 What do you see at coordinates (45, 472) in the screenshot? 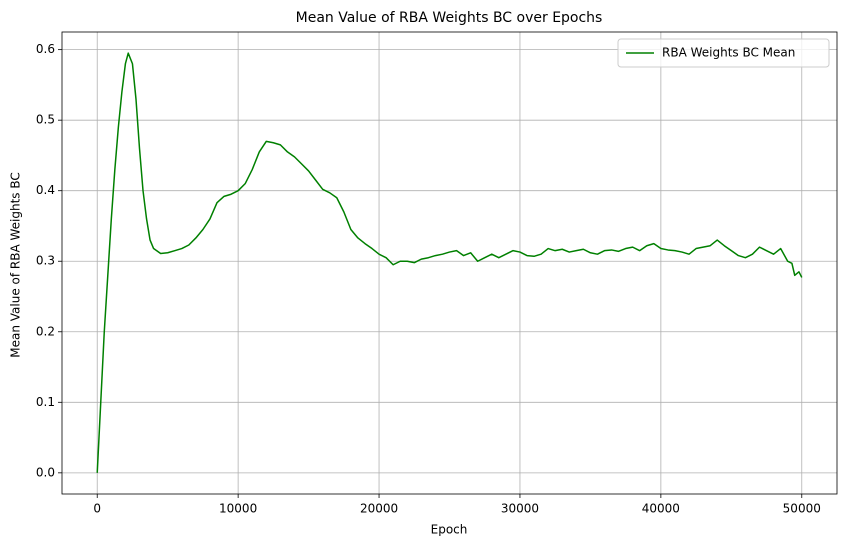
I see `y-tick-label: 0.0` at bounding box center [45, 472].